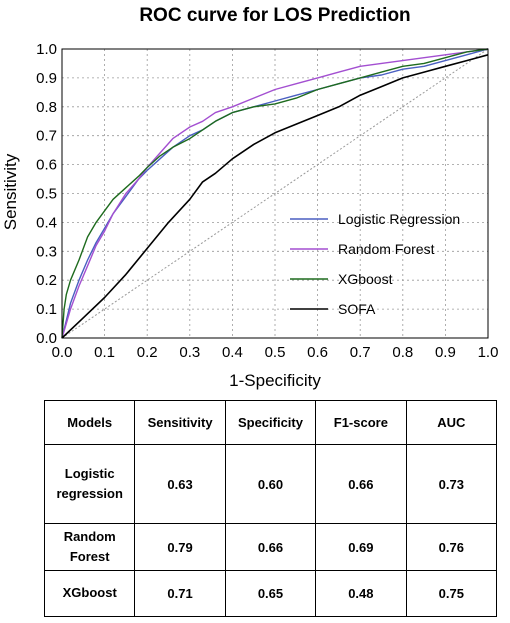 The height and width of the screenshot is (623, 510). What do you see at coordinates (232, 352) in the screenshot?
I see `x-tick-label: 0.4` at bounding box center [232, 352].